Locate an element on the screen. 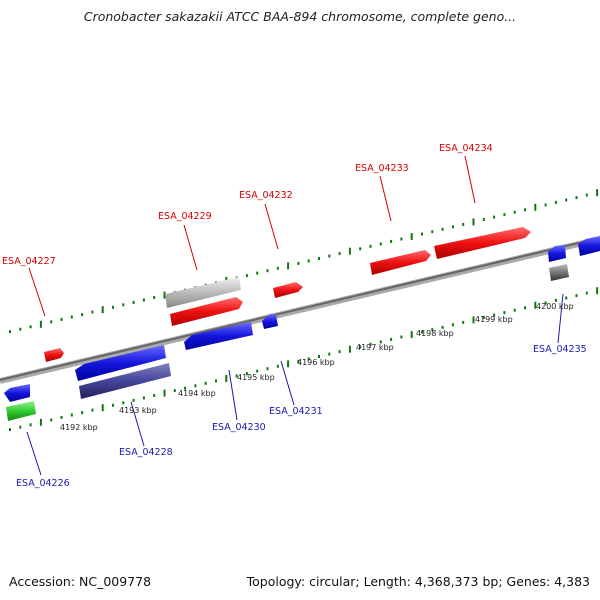  kbp-label: 4192 kbp is located at coordinates (79, 427).